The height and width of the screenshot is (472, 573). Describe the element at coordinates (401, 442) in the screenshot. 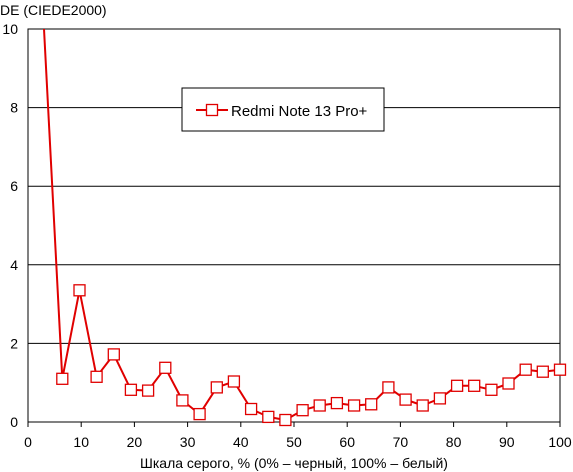

I see `x-tick-label: 70` at that location.